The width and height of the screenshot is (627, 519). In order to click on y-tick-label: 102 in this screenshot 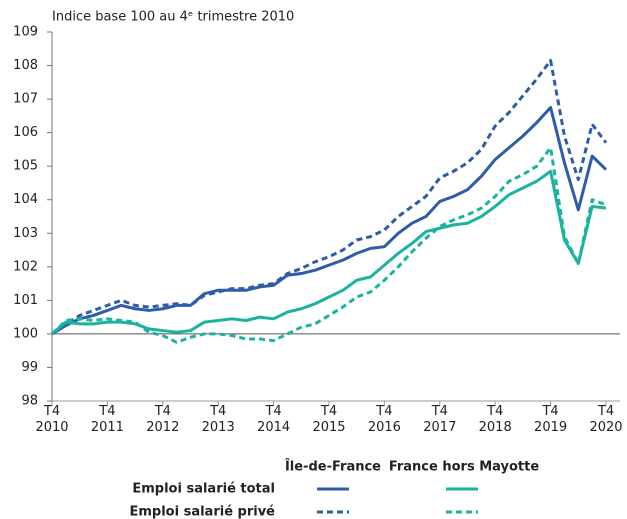, I will do `click(25, 266)`.